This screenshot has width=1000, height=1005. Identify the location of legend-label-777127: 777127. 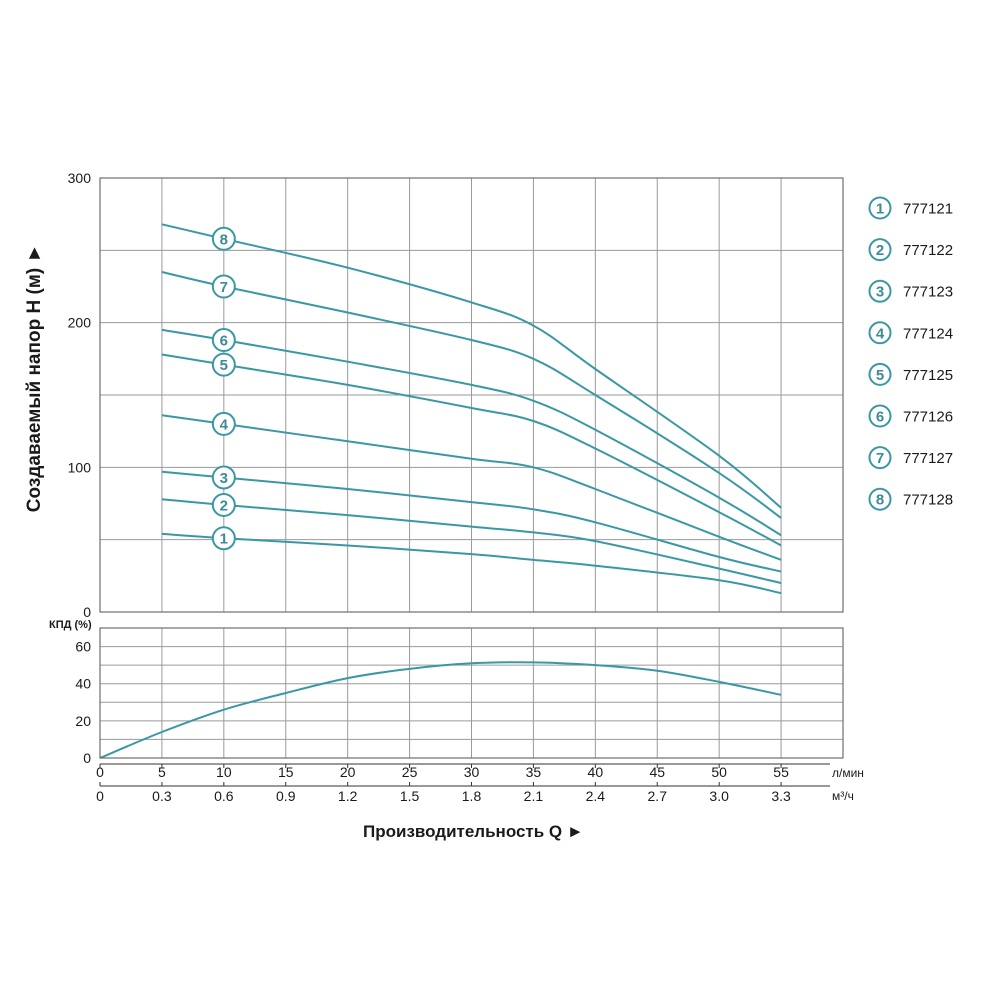
(928, 458).